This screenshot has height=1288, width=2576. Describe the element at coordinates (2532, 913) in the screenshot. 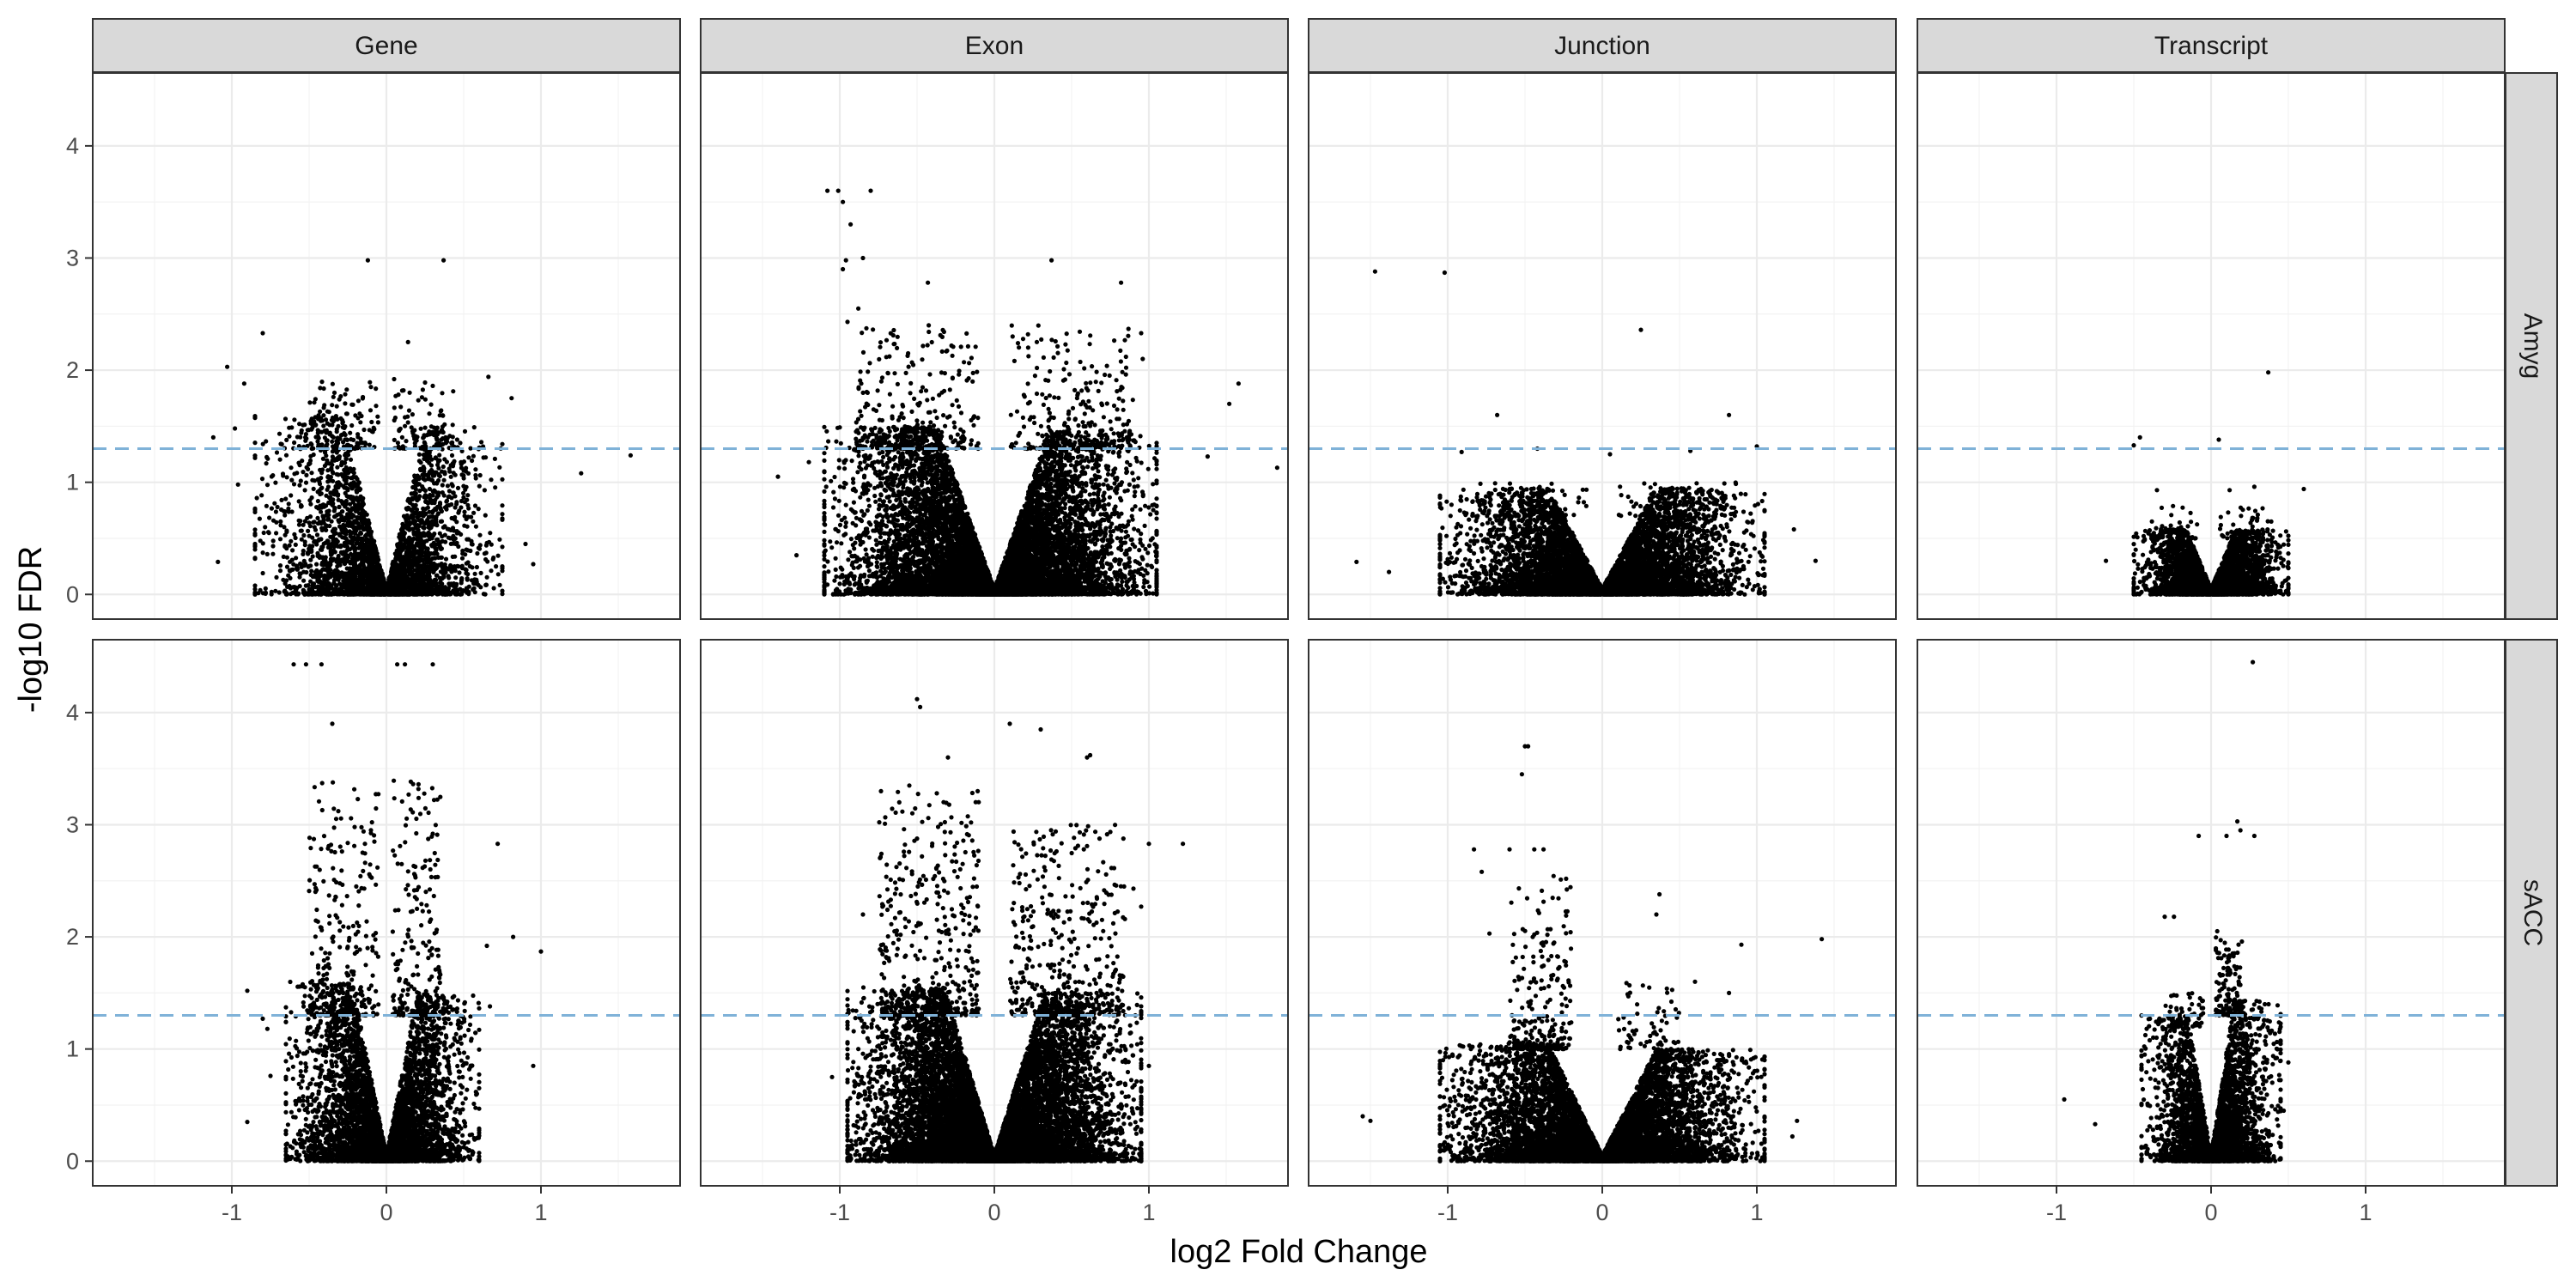

I see `facet-strip-label: sACC` at that location.